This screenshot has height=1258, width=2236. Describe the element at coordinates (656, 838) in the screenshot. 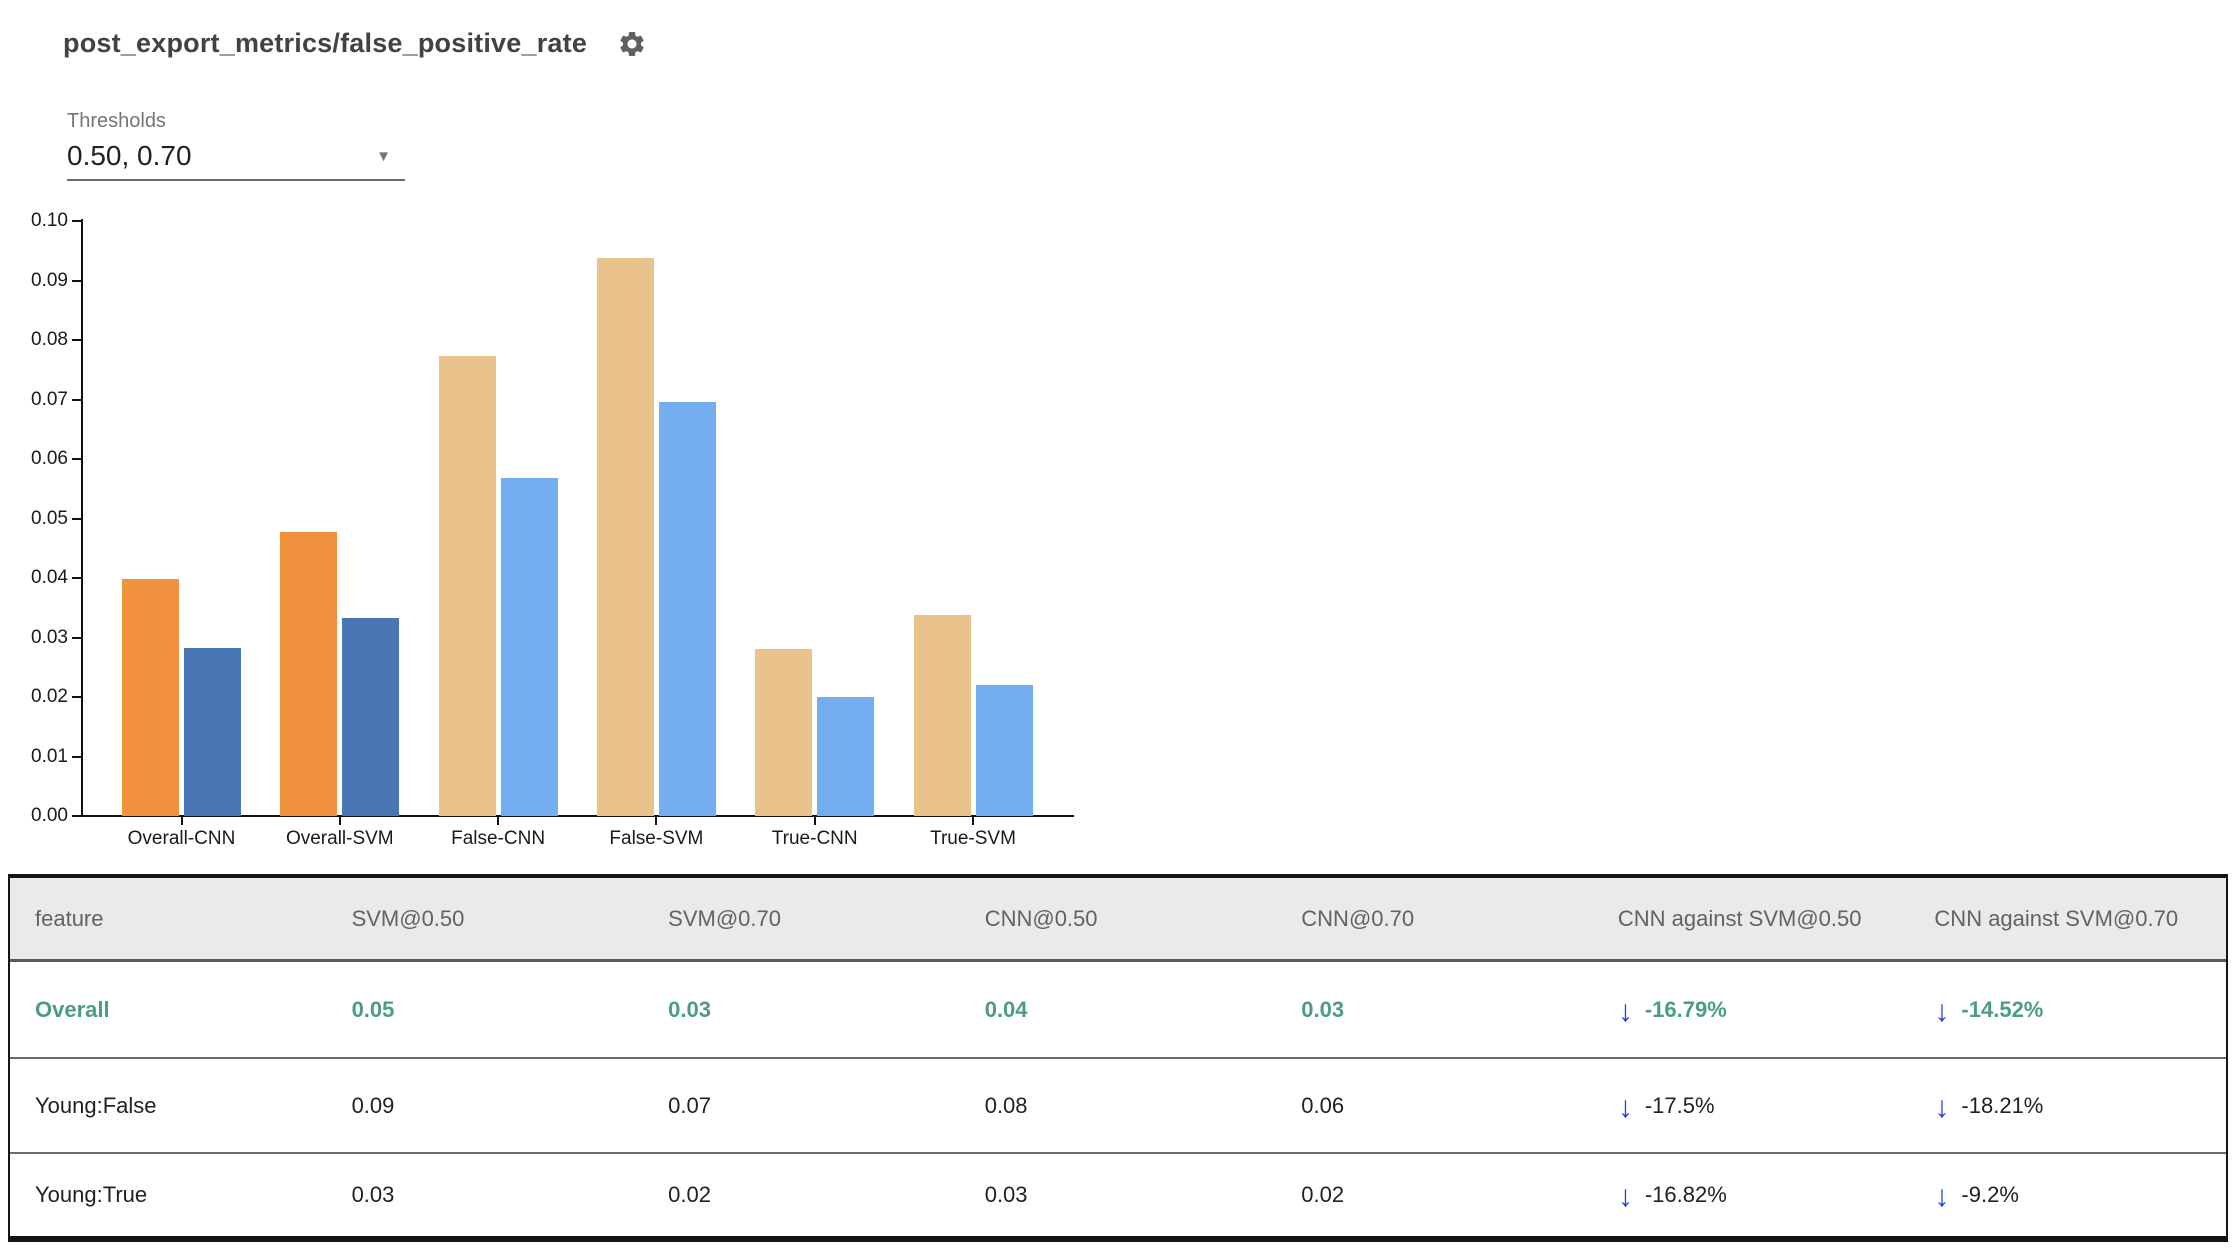

I see `x-axis-category-label: False-SVM` at that location.